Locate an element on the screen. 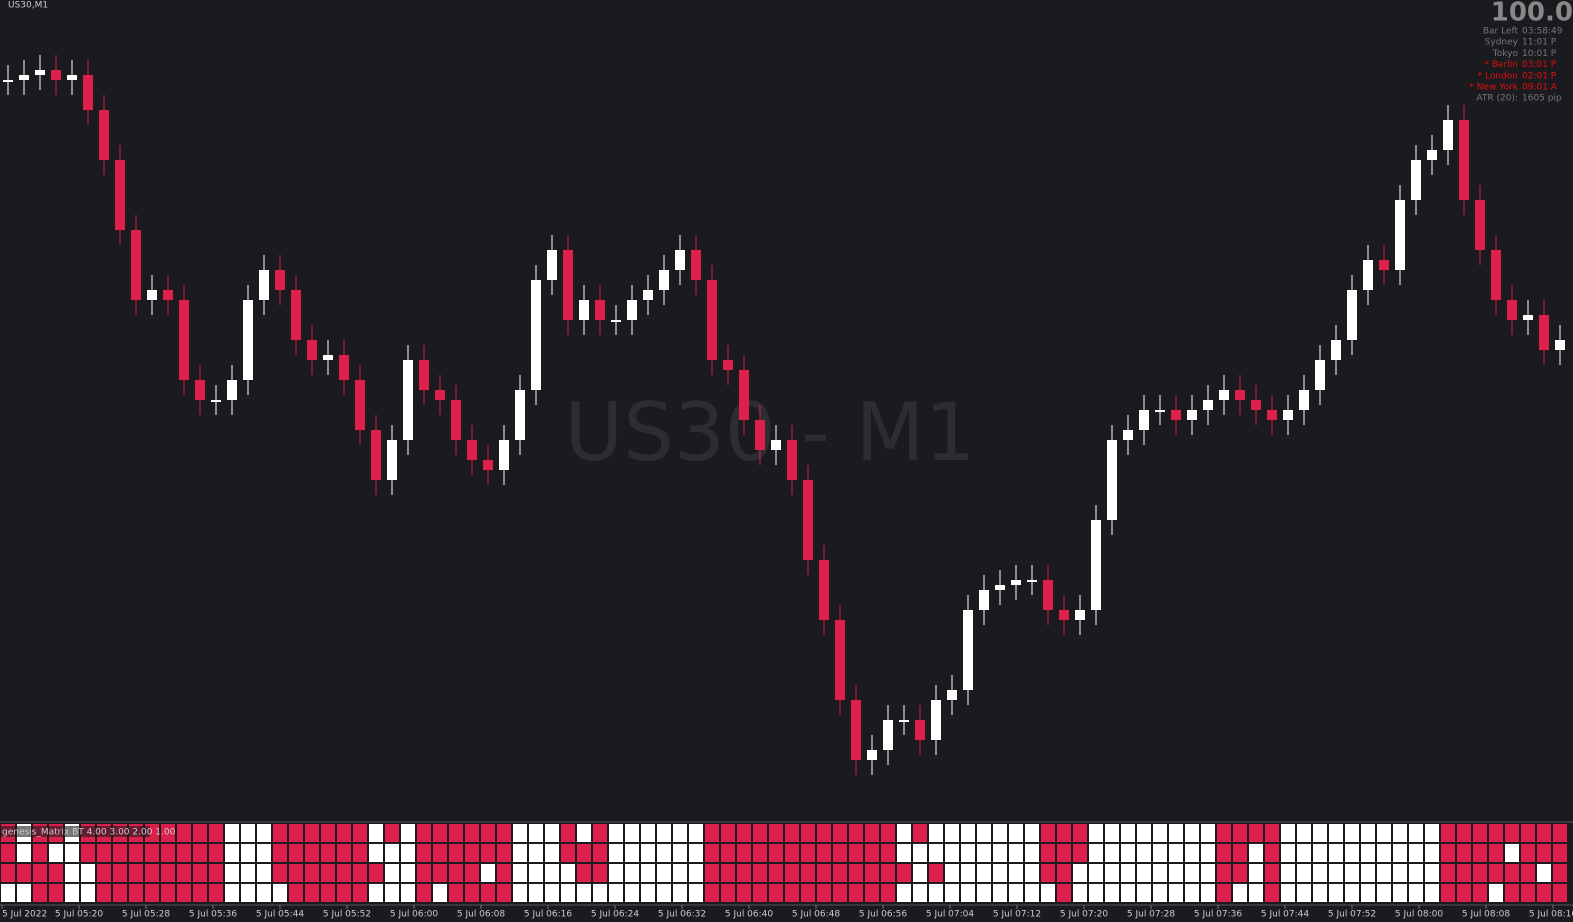  info-label: * New York is located at coordinates (1493, 88).